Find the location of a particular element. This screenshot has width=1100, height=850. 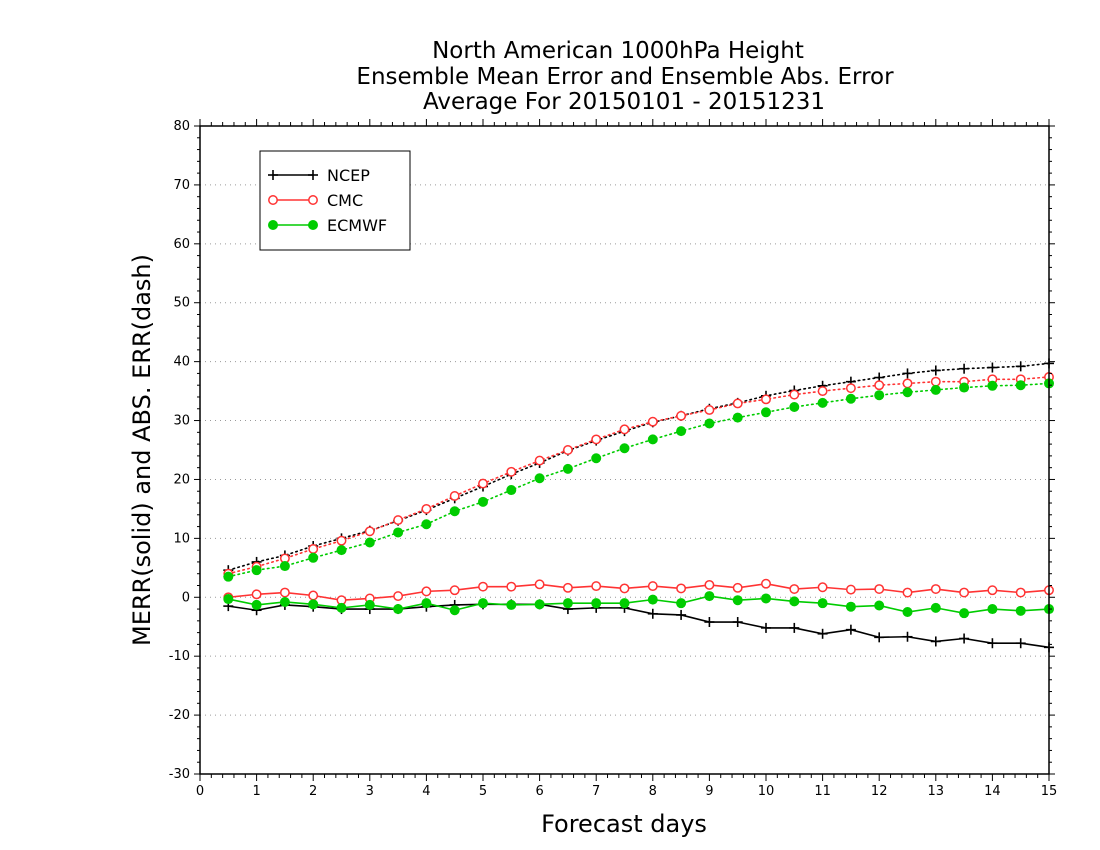

x-tick-label: 10 is located at coordinates (766, 791).